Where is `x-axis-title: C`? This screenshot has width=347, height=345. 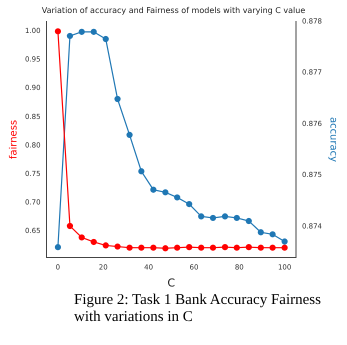
x-axis-title: C is located at coordinates (171, 283).